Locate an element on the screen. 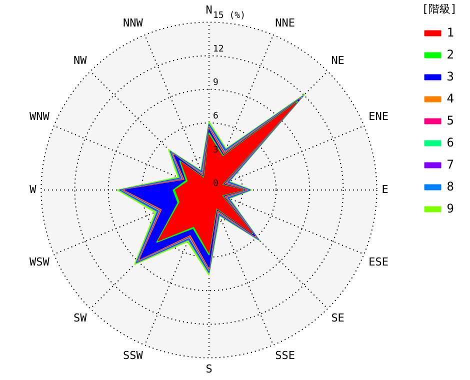 The height and width of the screenshot is (380, 470). spoke-label: W is located at coordinates (33, 189).